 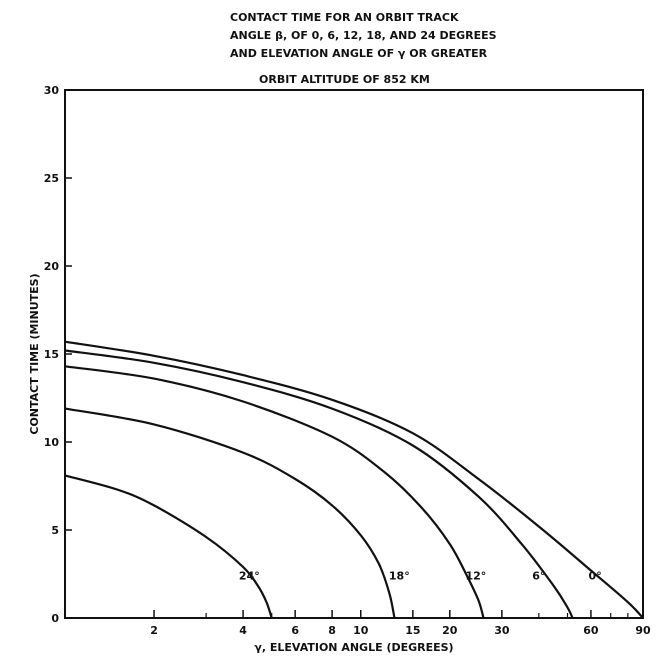 What do you see at coordinates (34, 353) in the screenshot?
I see `y-axis-label: CONTACT TIME (MINUTES)` at bounding box center [34, 353].